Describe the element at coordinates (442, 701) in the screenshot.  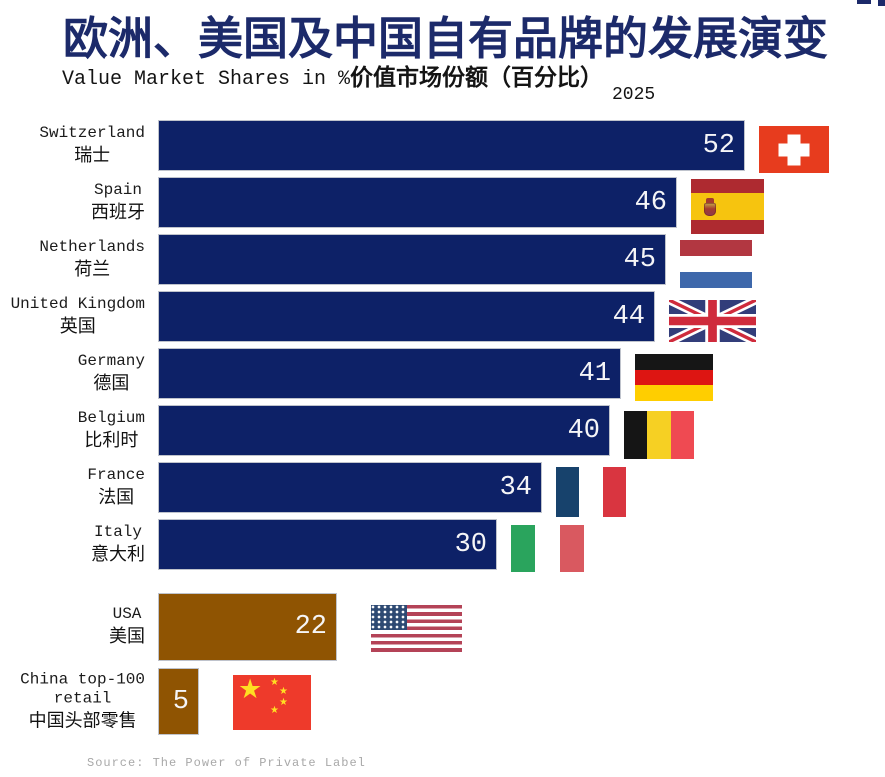
I see `chart-row-china: China top-100 retail 中国头部零售 5 ★ ★ ★ ★ ★` at that location.